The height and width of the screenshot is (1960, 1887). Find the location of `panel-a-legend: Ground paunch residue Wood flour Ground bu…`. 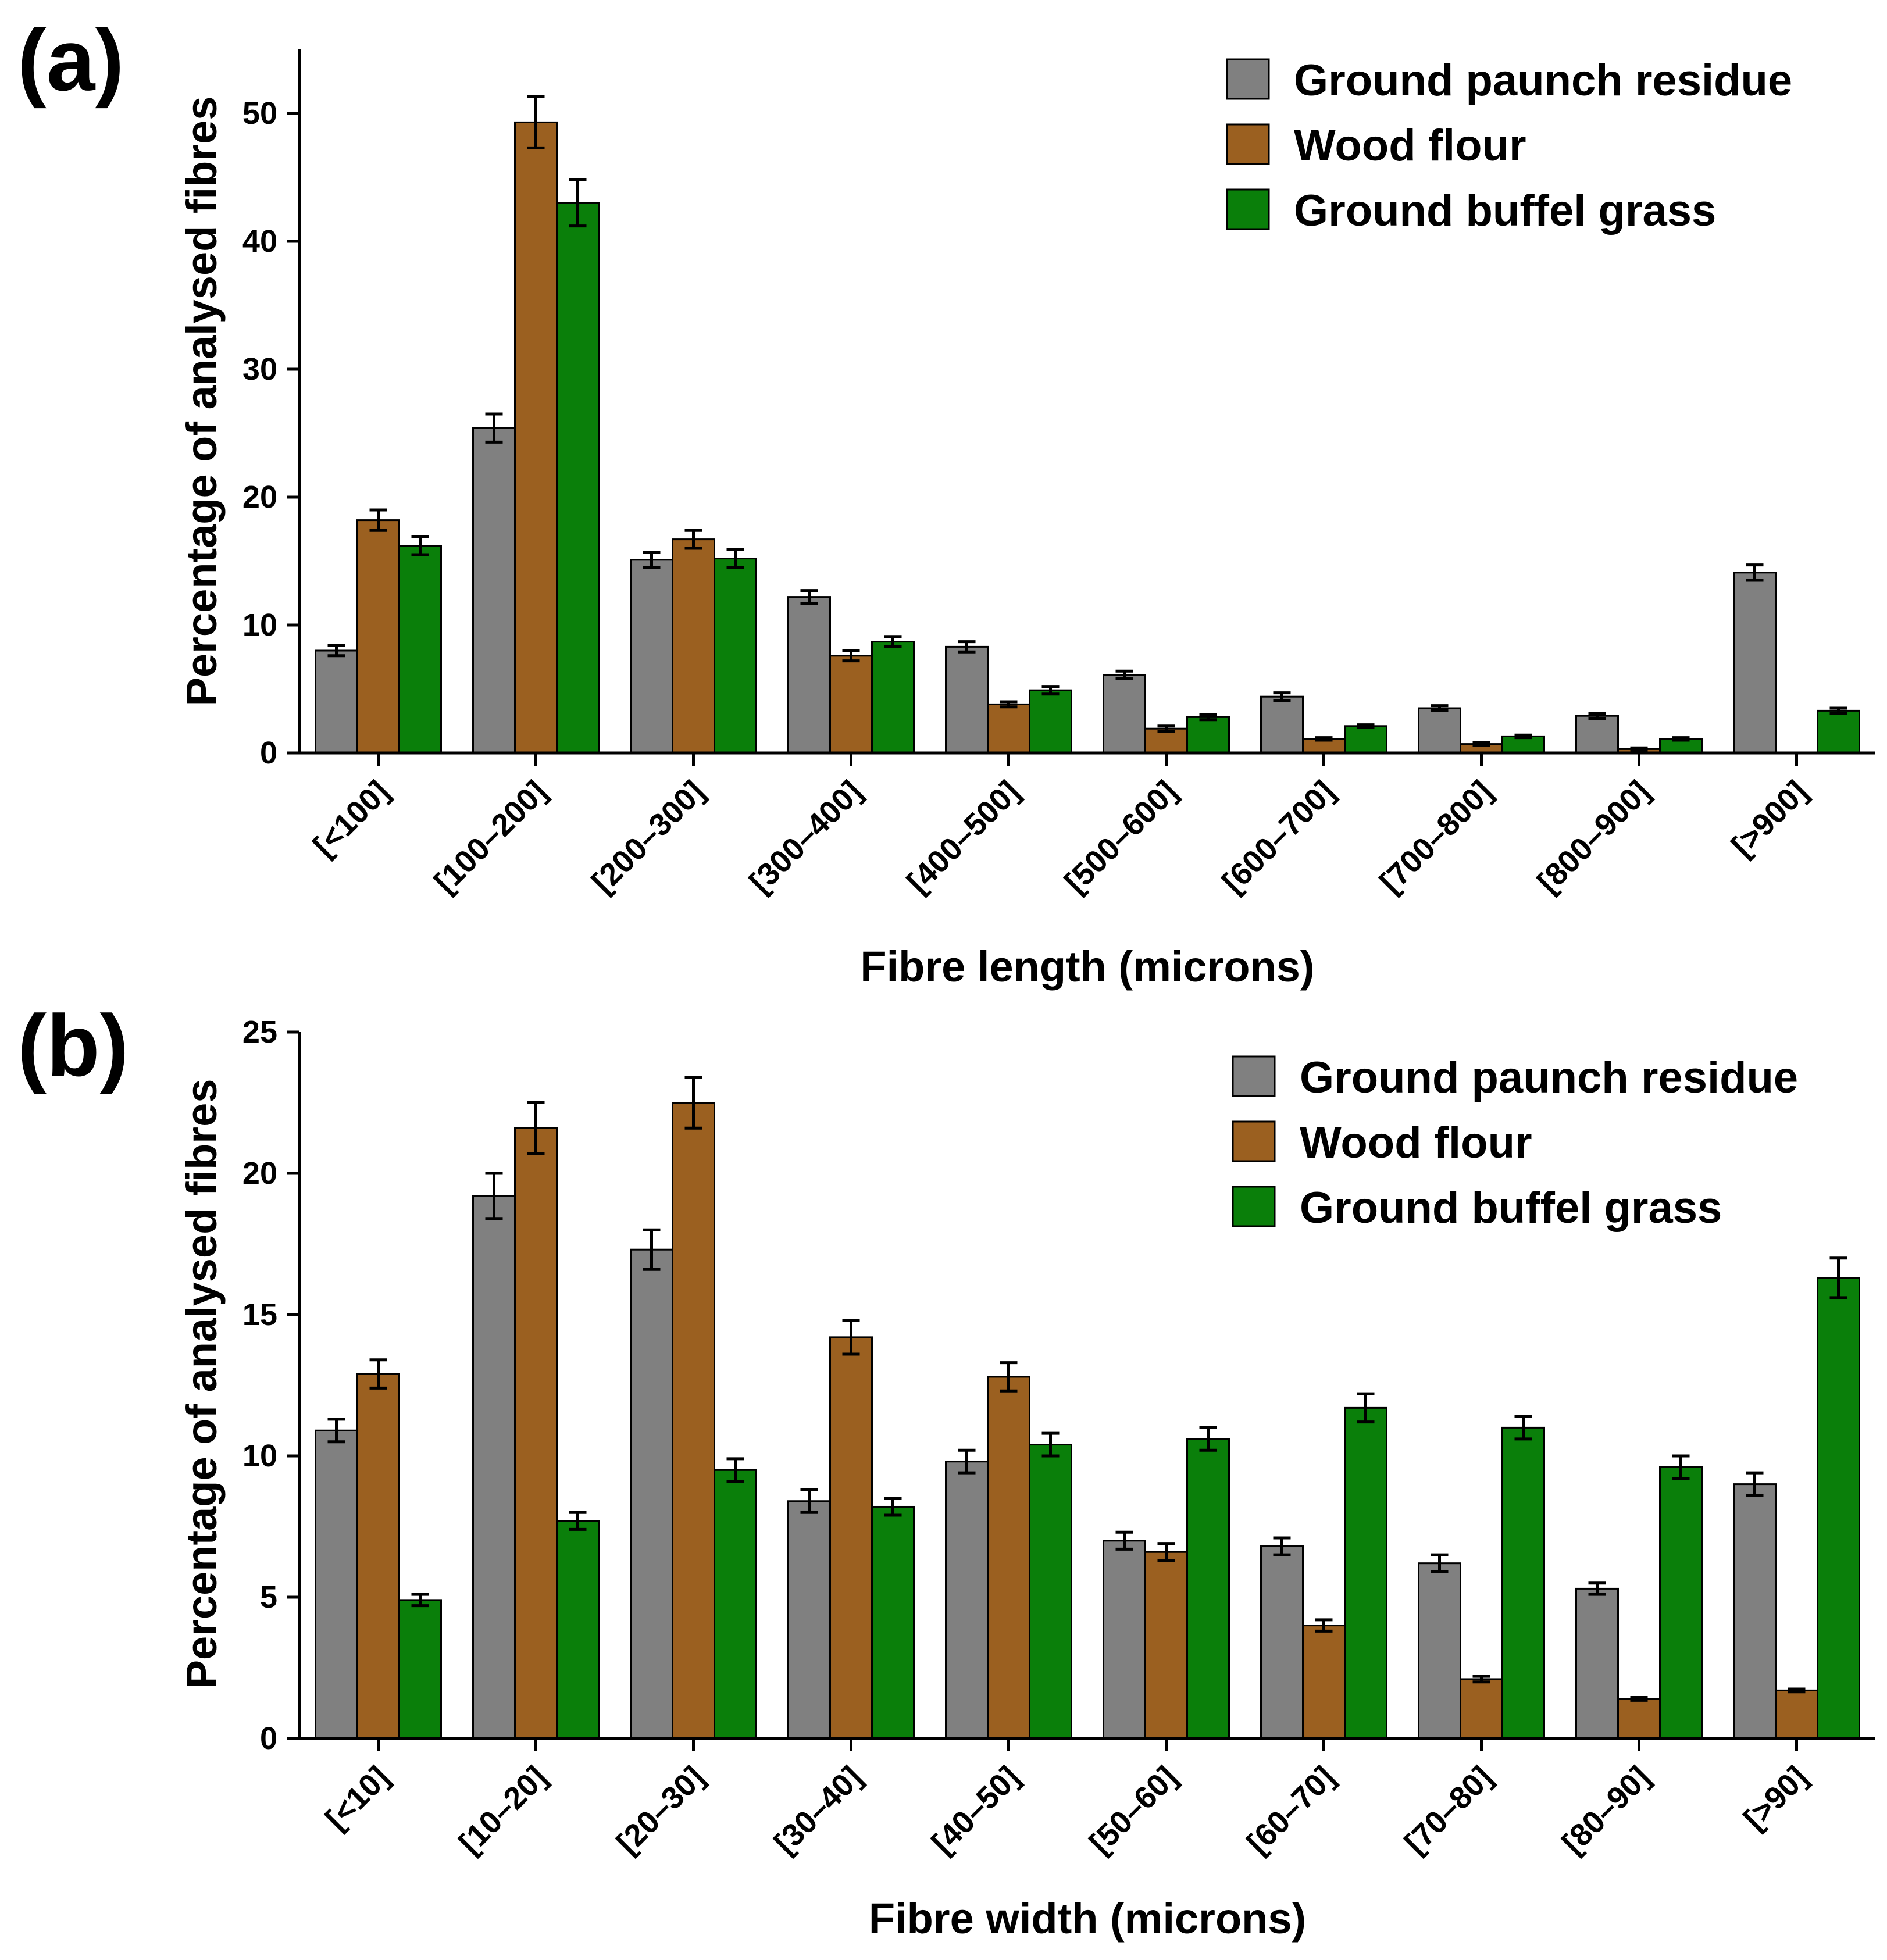

panel-a-legend: Ground paunch residue Wood flour Ground bu… is located at coordinates (1509, 145).